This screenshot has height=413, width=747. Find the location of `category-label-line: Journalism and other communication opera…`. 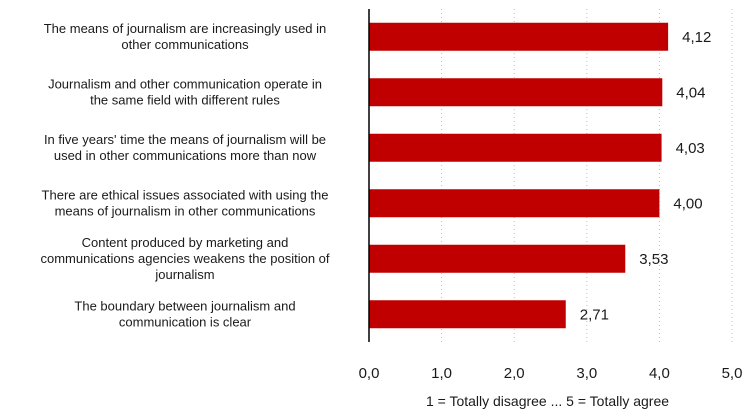

category-label-line: Journalism and other communication opera… is located at coordinates (185, 83).